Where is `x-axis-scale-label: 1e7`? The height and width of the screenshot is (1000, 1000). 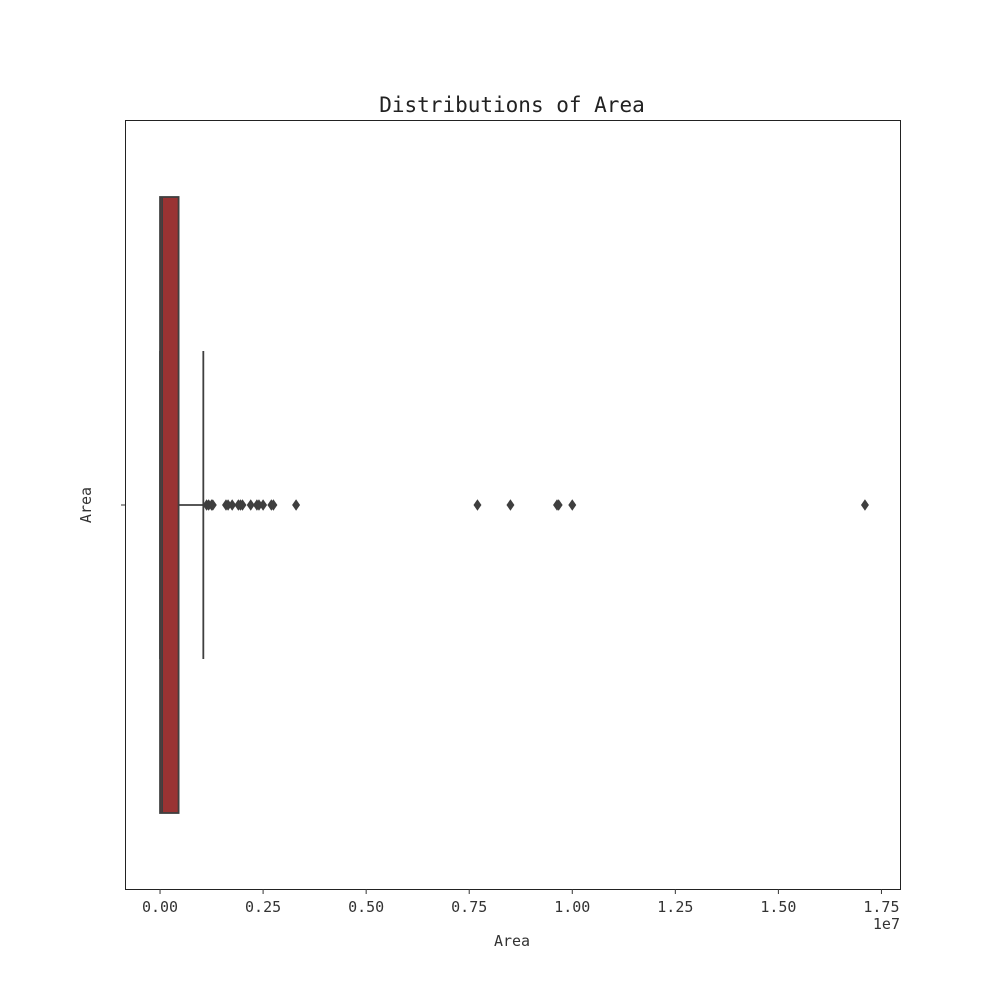
x-axis-scale-label: 1e7 is located at coordinates (886, 924).